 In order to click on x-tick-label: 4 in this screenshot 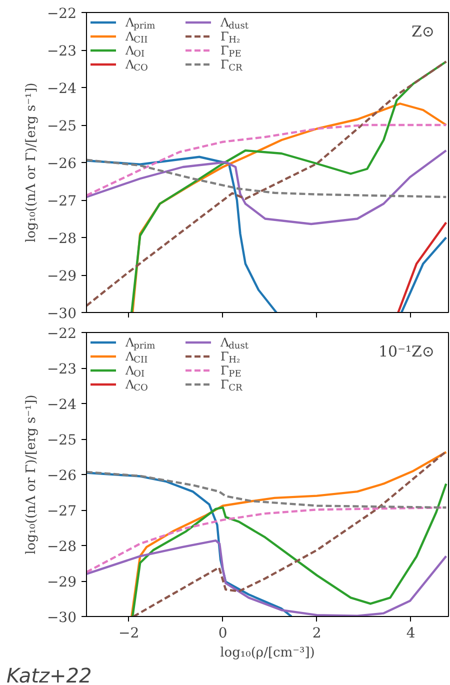, I will do `click(411, 634)`.